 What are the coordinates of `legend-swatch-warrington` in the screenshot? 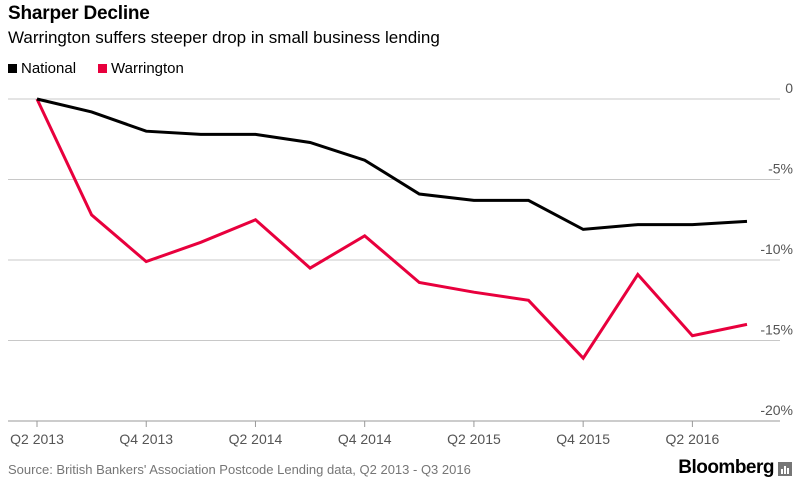 It's located at (103, 68).